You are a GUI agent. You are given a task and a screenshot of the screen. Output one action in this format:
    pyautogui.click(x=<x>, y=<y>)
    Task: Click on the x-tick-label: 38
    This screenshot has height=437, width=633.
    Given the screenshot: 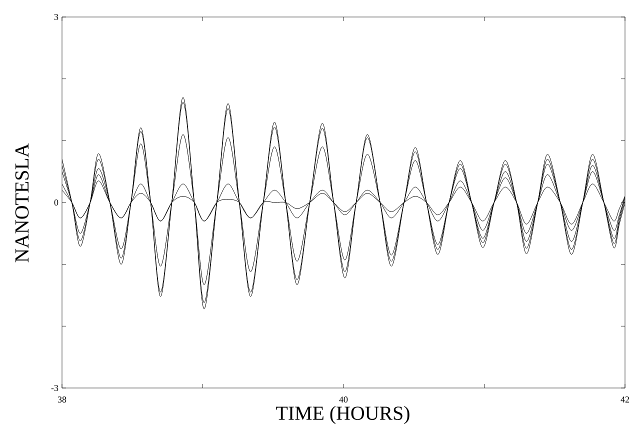 What is the action you would take?
    pyautogui.click(x=62, y=399)
    